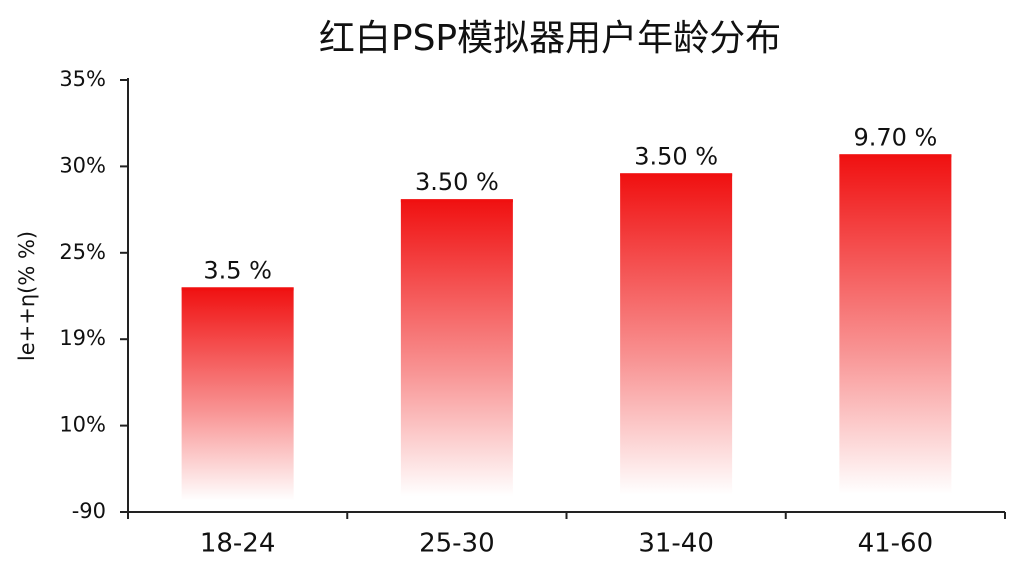 The width and height of the screenshot is (1024, 576). Describe the element at coordinates (82, 338) in the screenshot. I see `y-tick-label: 19%` at that location.